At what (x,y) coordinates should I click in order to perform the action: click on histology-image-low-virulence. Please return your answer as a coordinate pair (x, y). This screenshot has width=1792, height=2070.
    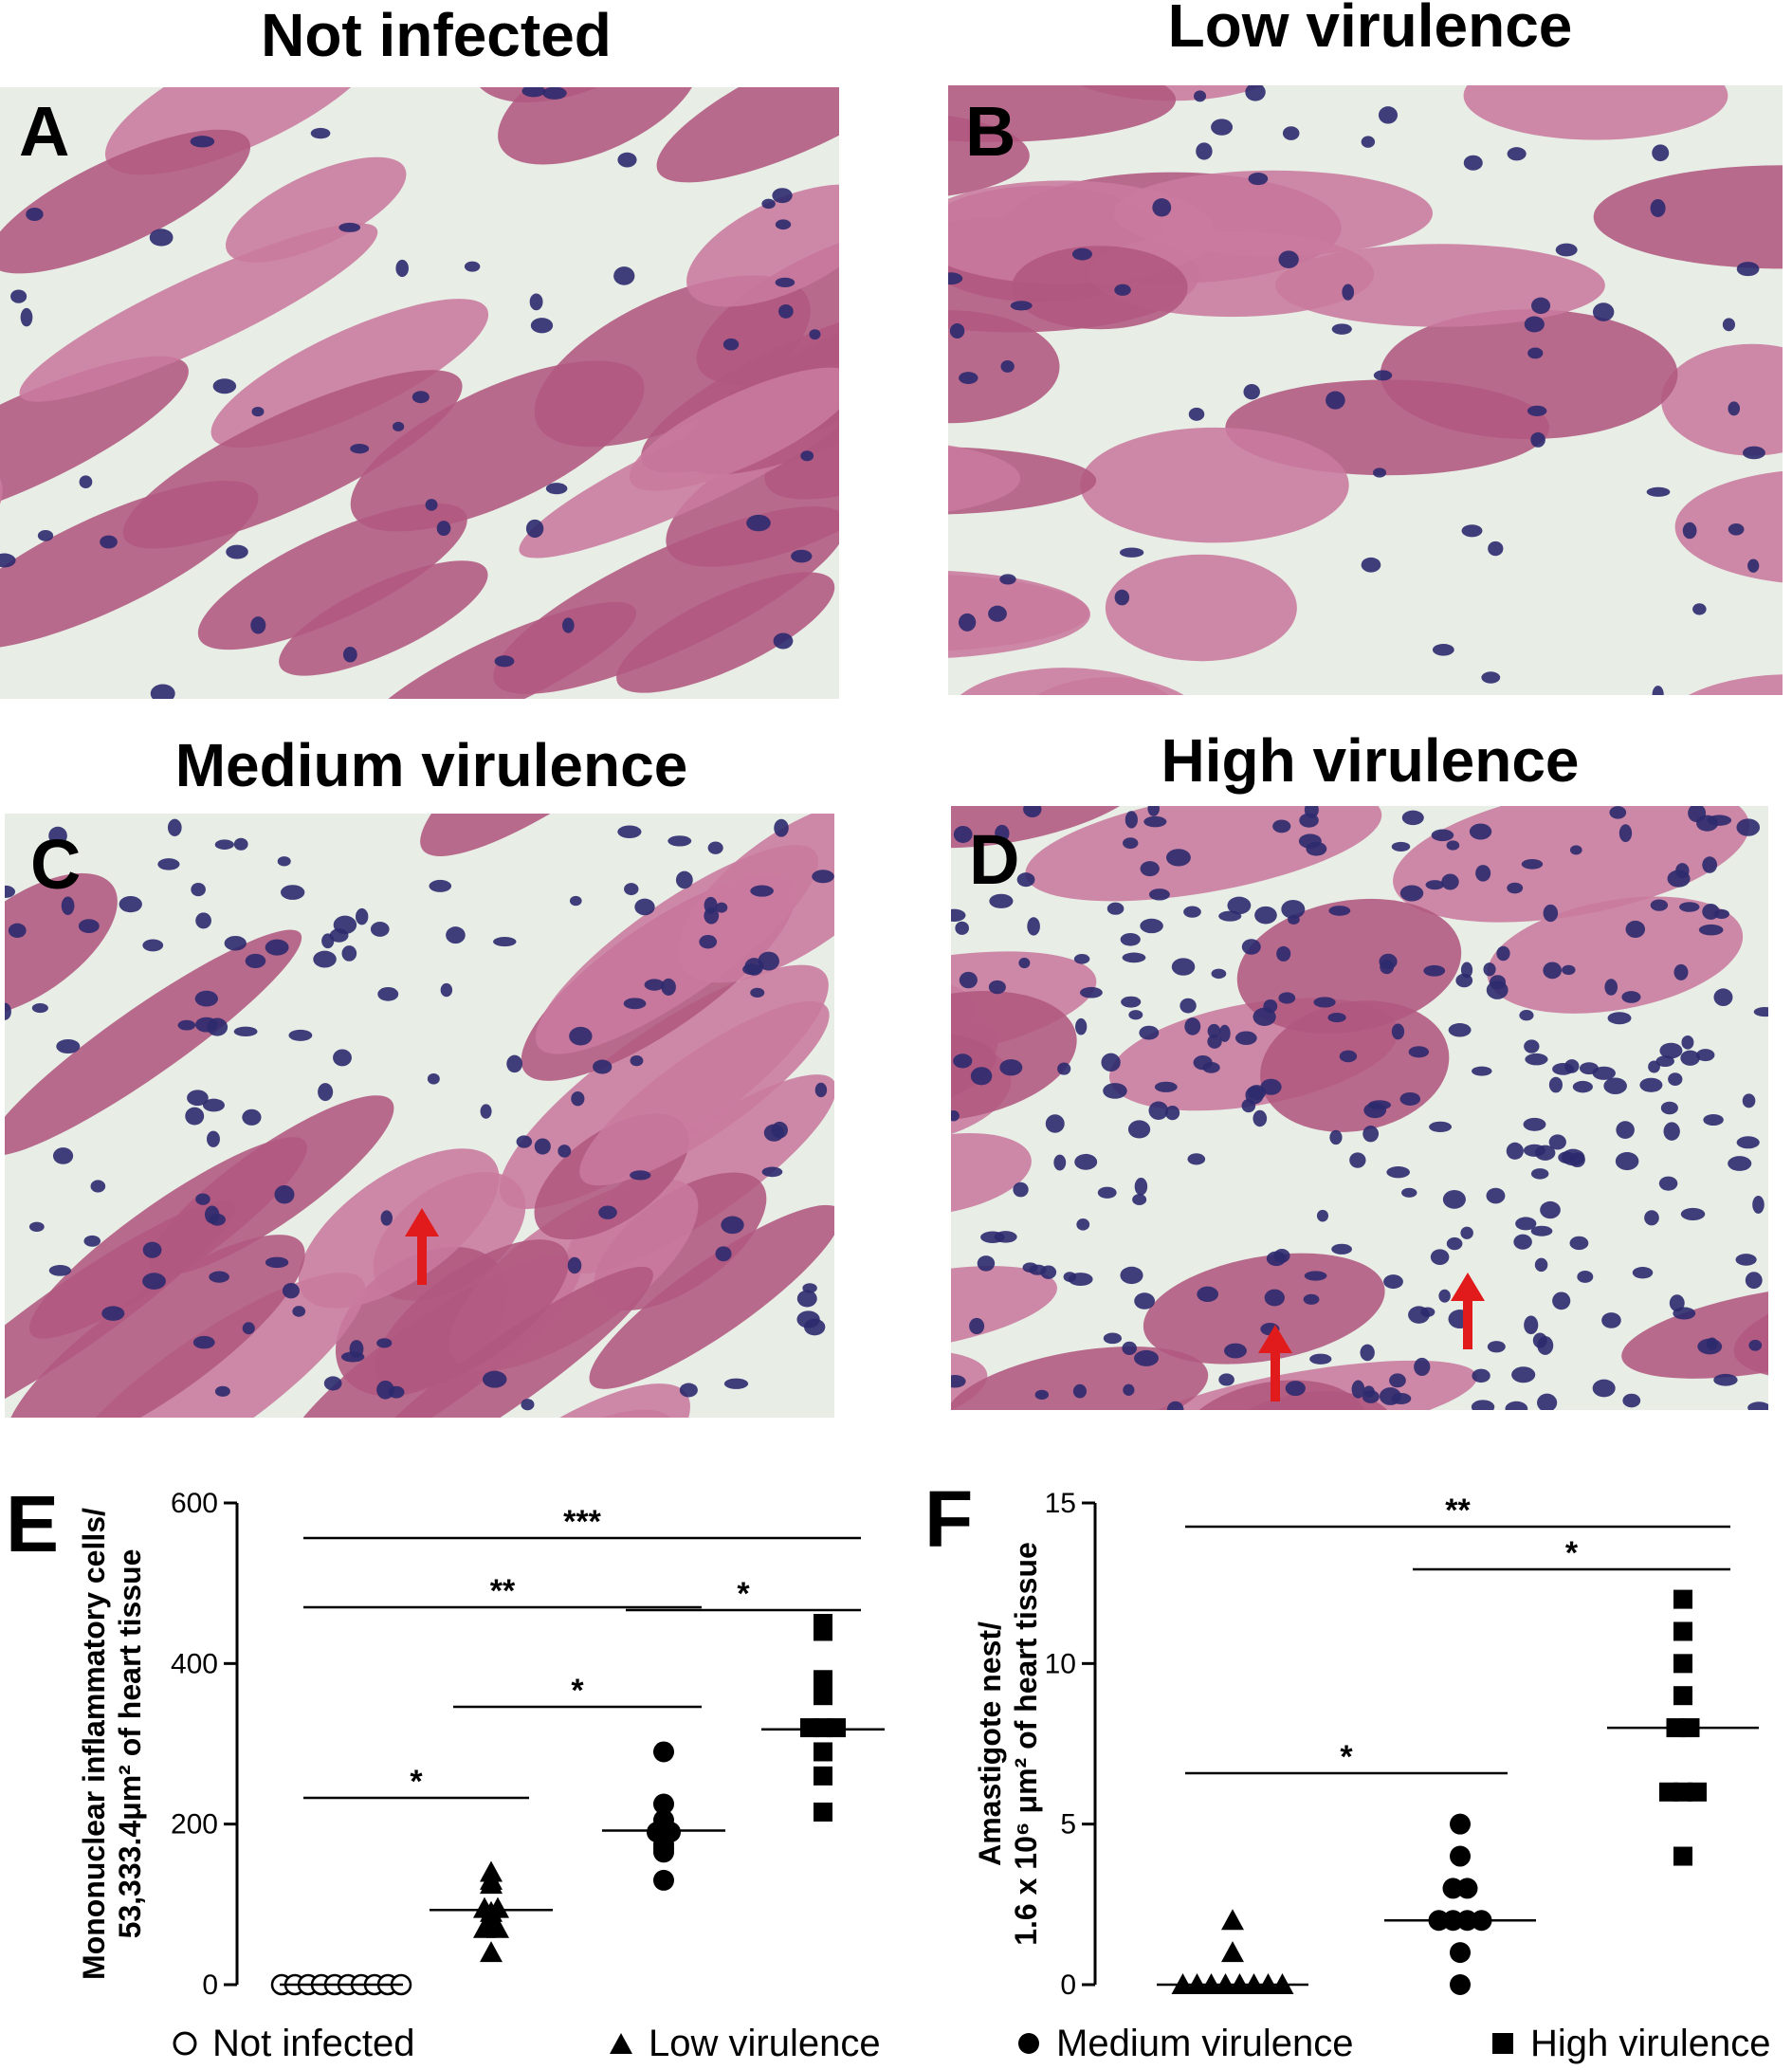
    Looking at the image, I should click on (1365, 390).